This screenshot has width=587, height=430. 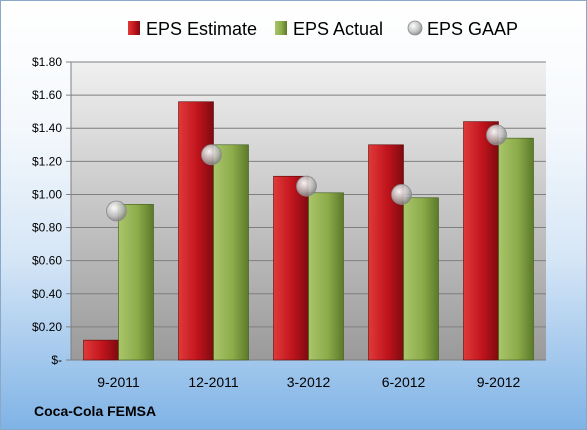 What do you see at coordinates (47, 261) in the screenshot?
I see `y-tick-label: $0.60` at bounding box center [47, 261].